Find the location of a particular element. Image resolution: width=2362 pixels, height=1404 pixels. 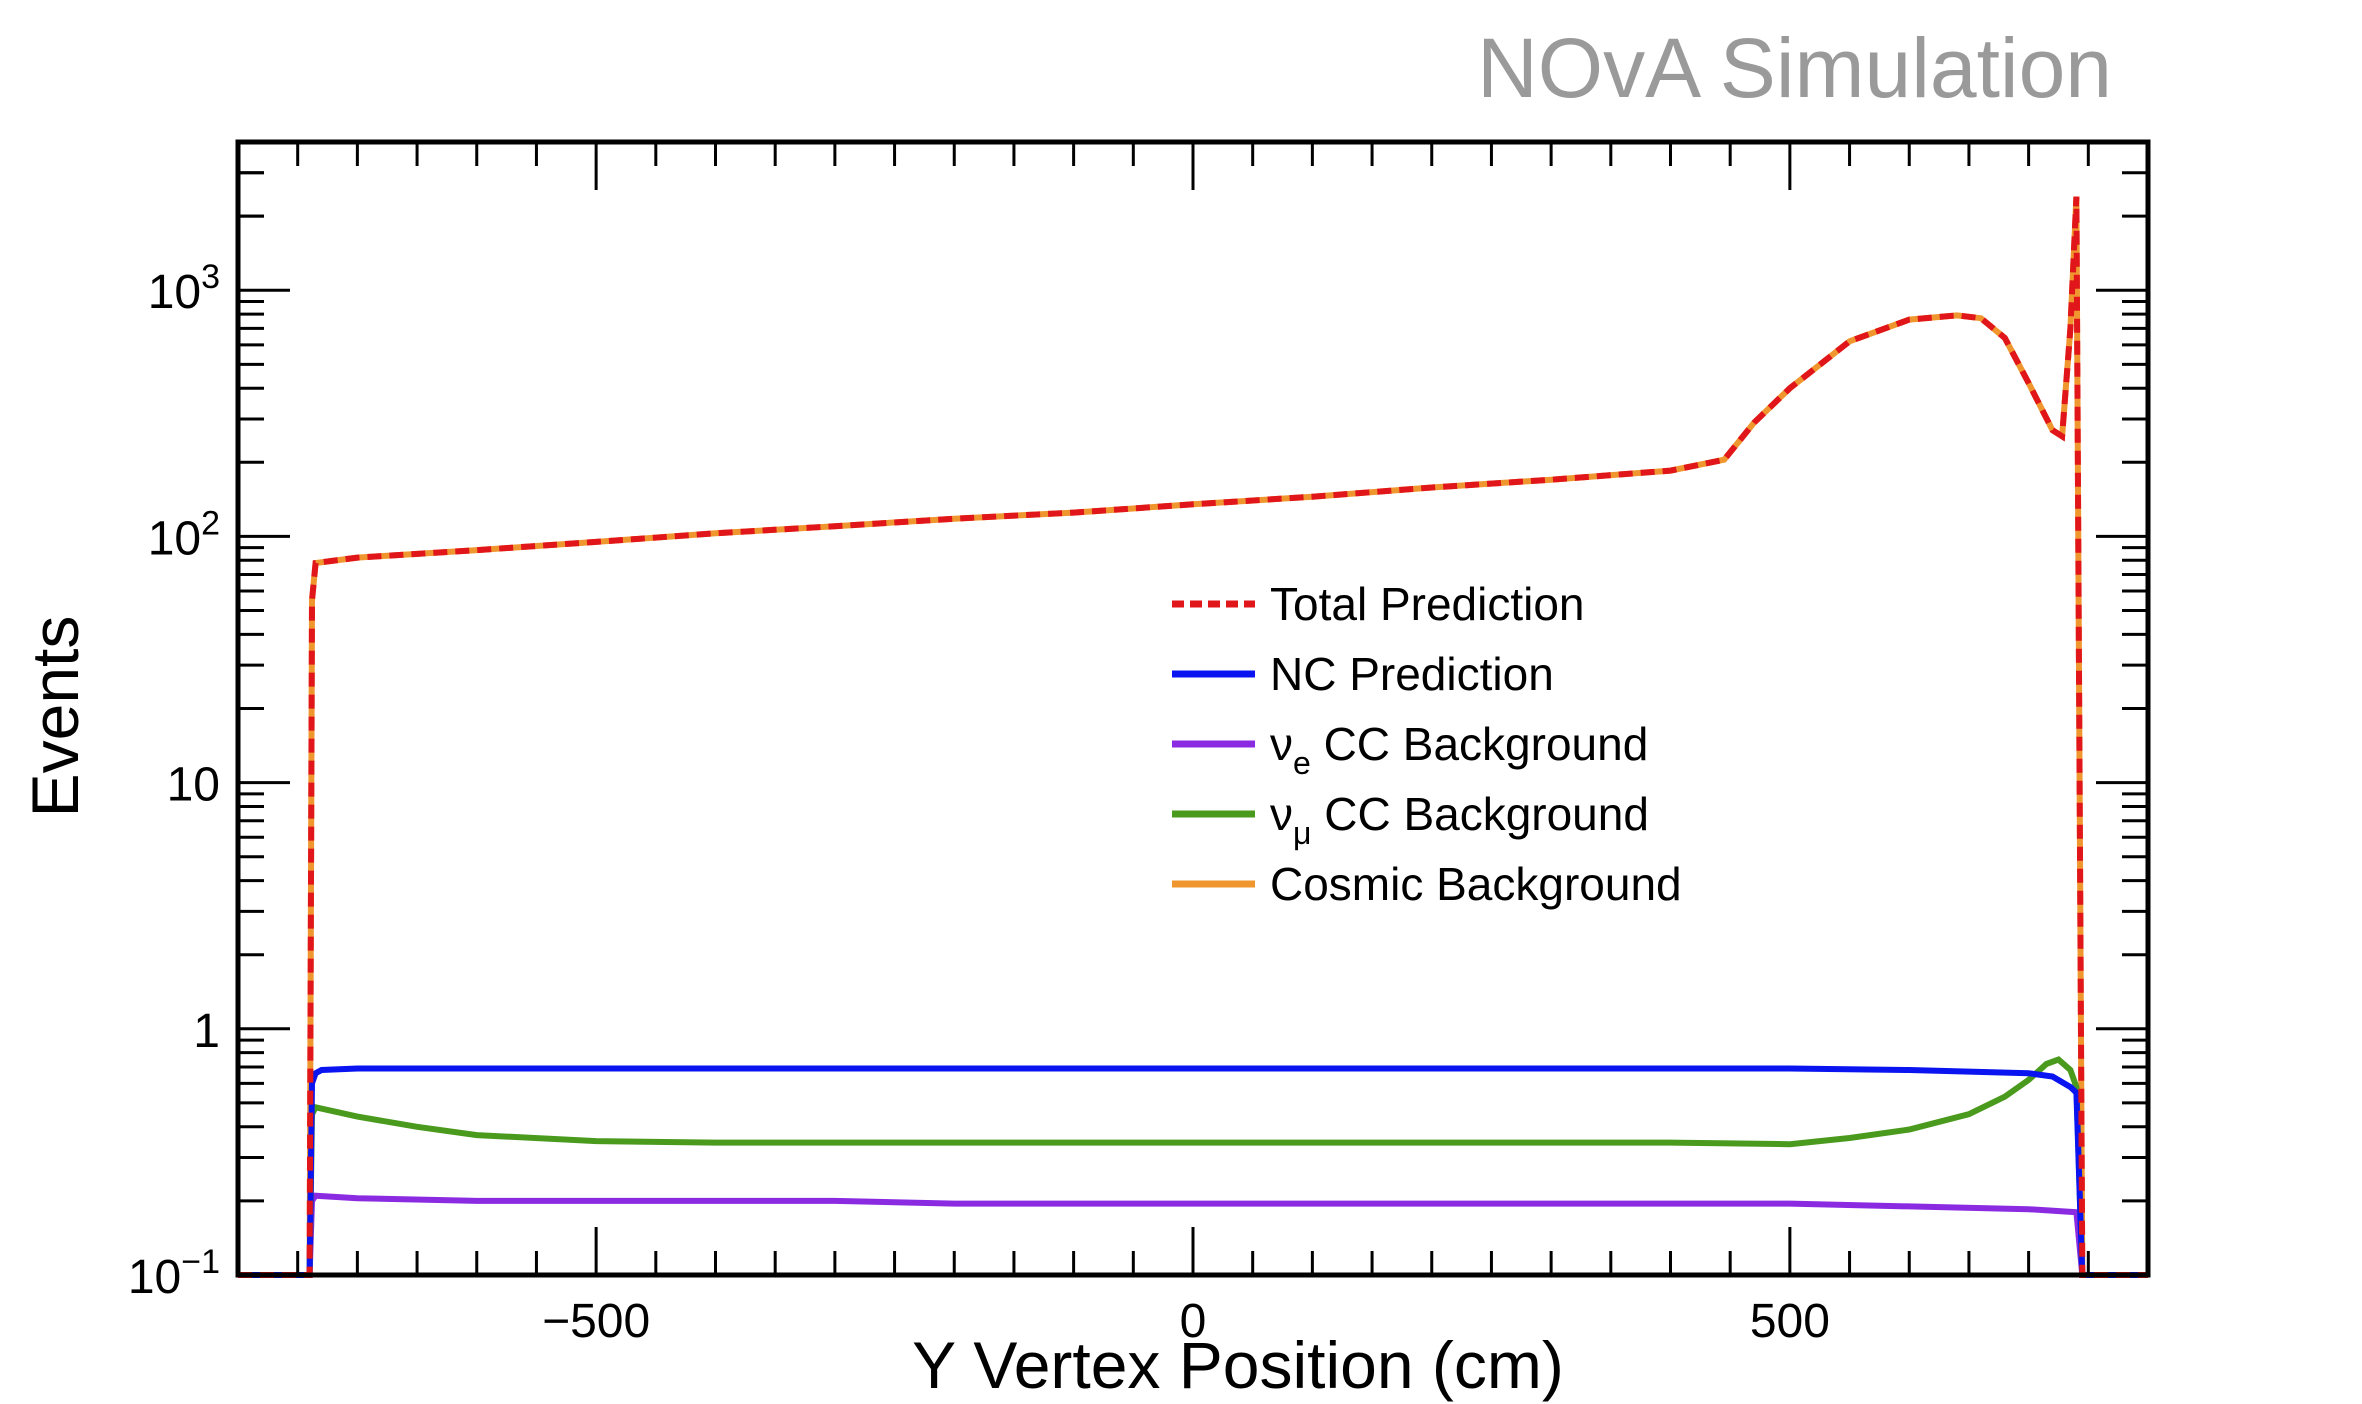

series-line-nc is located at coordinates (1193, 1171).